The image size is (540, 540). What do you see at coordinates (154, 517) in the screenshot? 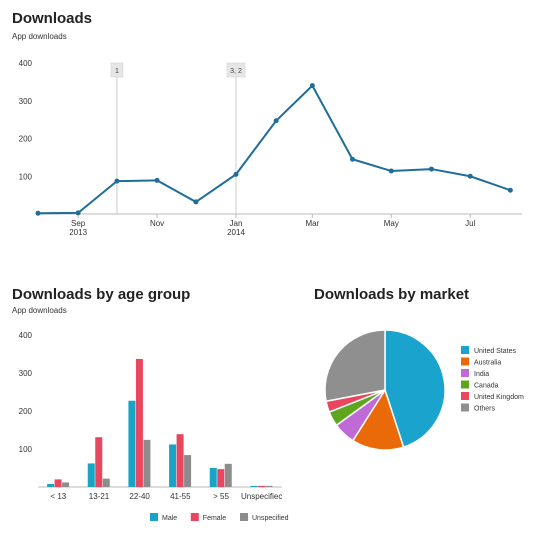
I see `legend-swatch-male` at bounding box center [154, 517].